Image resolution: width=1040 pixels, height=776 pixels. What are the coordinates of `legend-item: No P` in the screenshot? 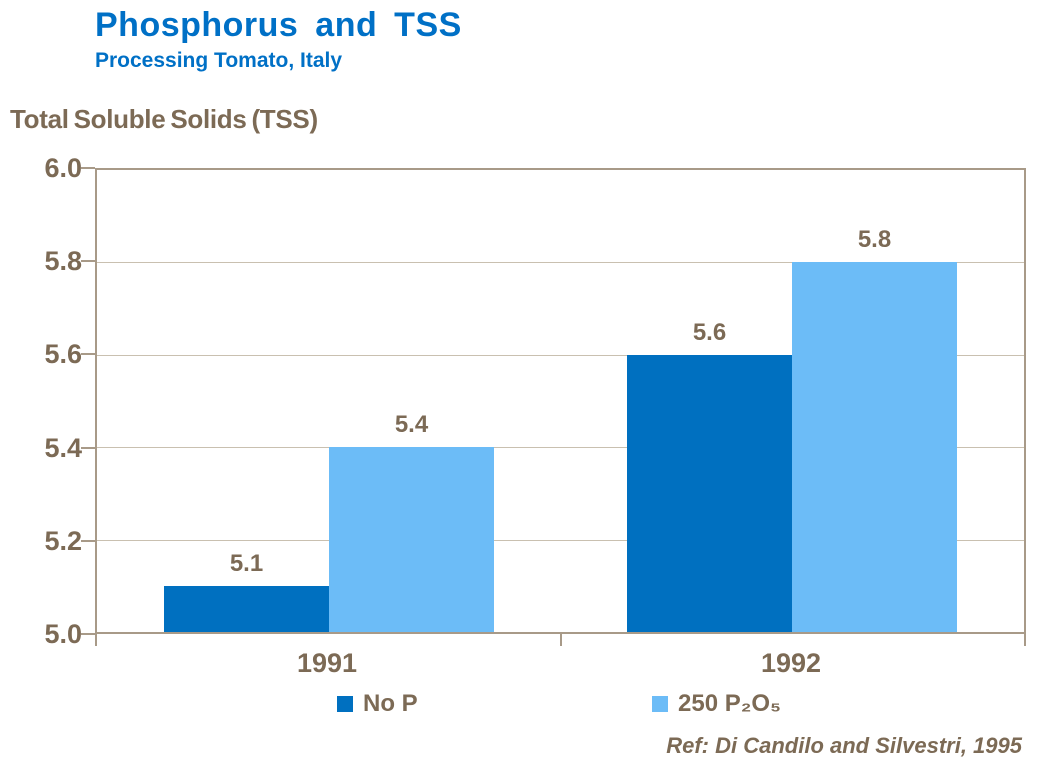 It's located at (377, 704).